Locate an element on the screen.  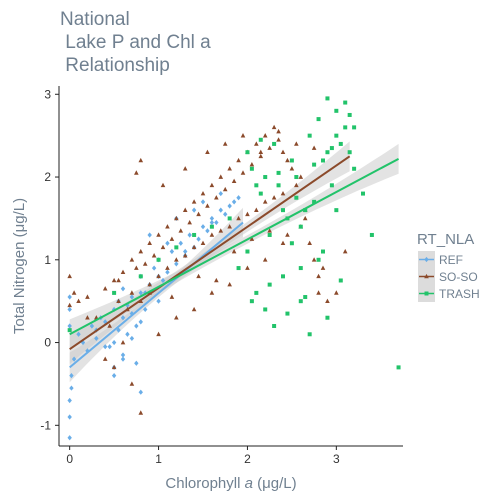
y-tick-label: 0 is located at coordinates (47, 343).